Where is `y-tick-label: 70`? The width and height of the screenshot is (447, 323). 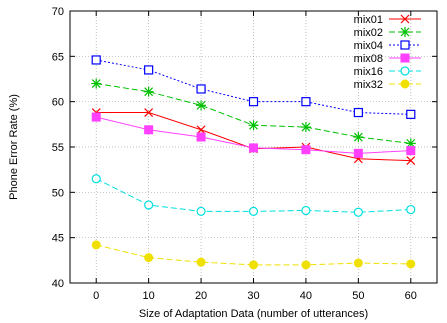
y-tick-label: 70 is located at coordinates (58, 12).